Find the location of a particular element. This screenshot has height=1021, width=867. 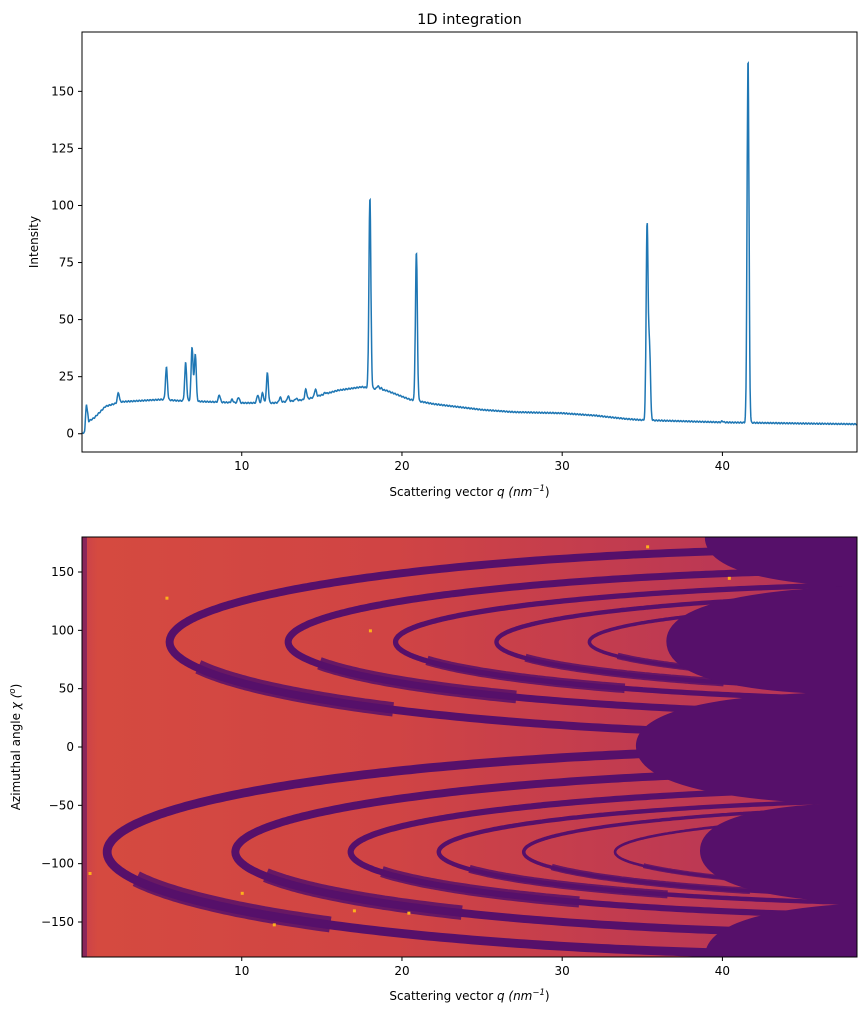

top-x-axis-label-exp: −1 is located at coordinates (538, 489).